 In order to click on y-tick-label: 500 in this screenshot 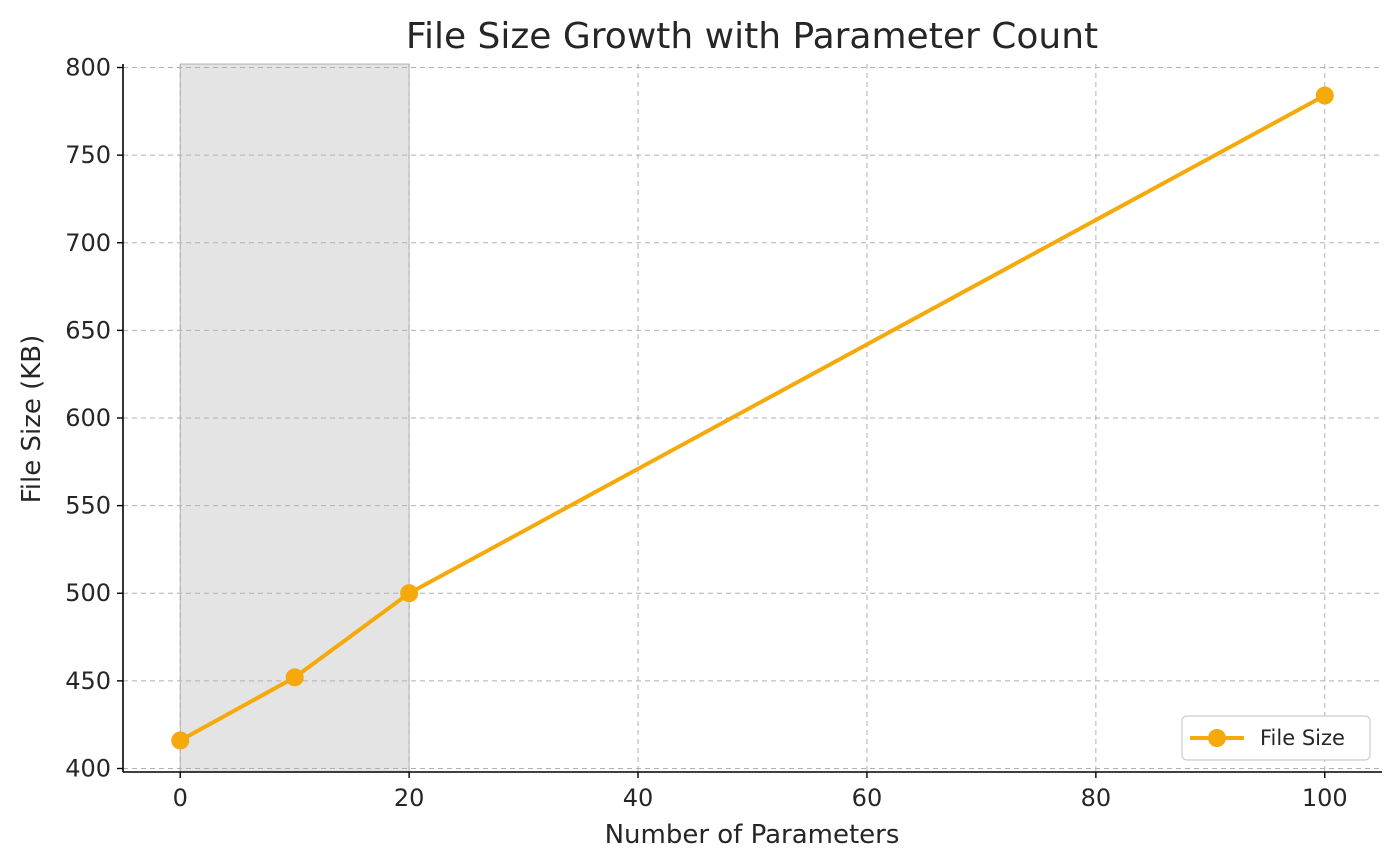, I will do `click(88, 593)`.